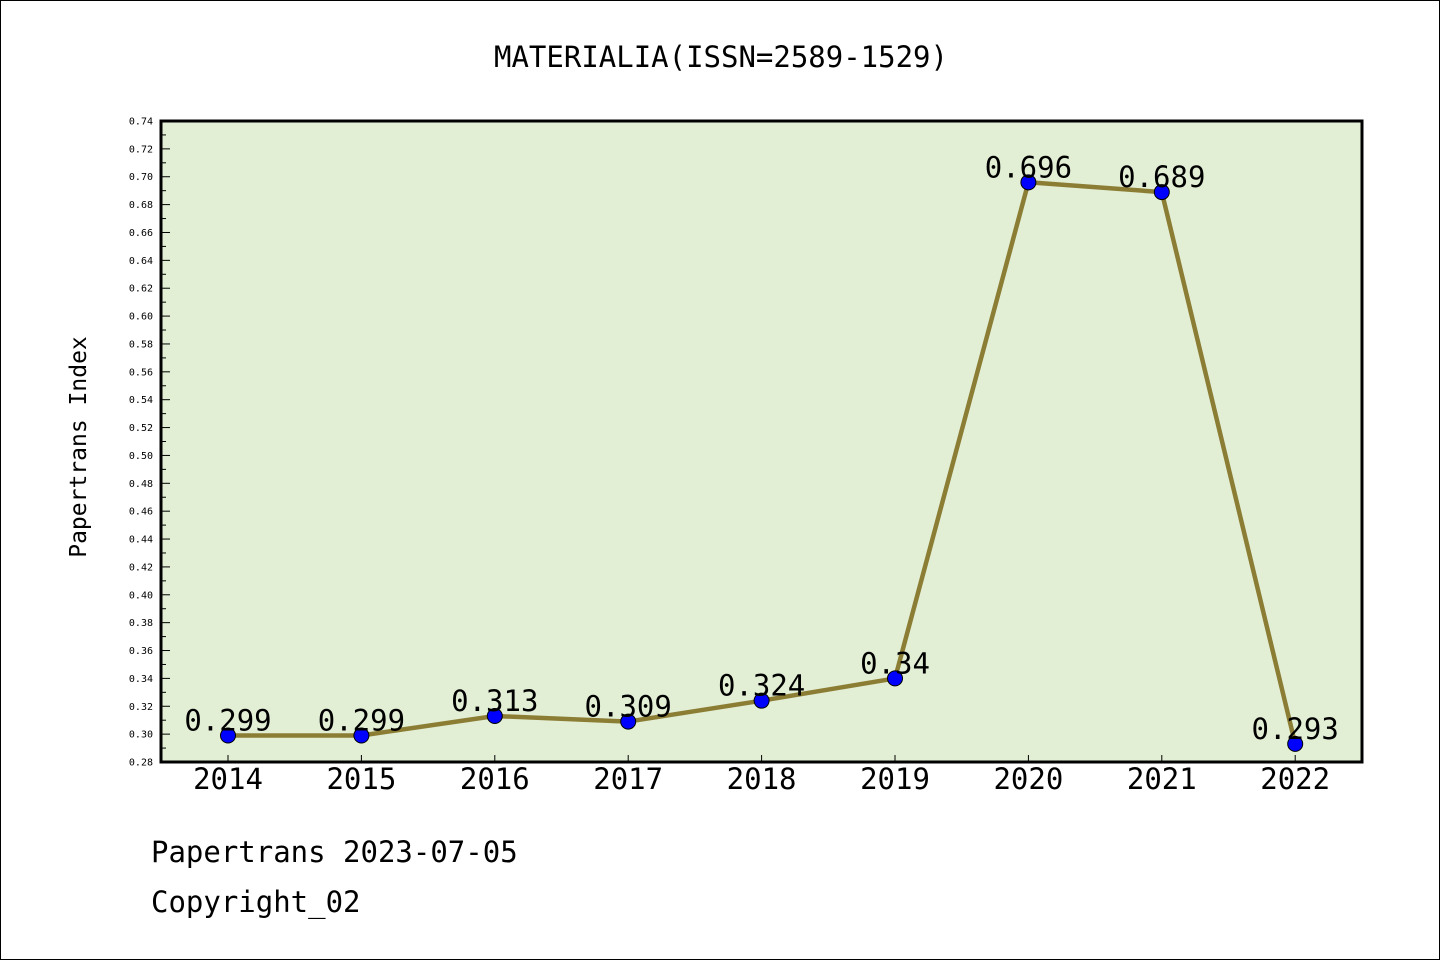 The width and height of the screenshot is (1440, 960). Describe the element at coordinates (895, 663) in the screenshot. I see `data-label: 0.34` at that location.